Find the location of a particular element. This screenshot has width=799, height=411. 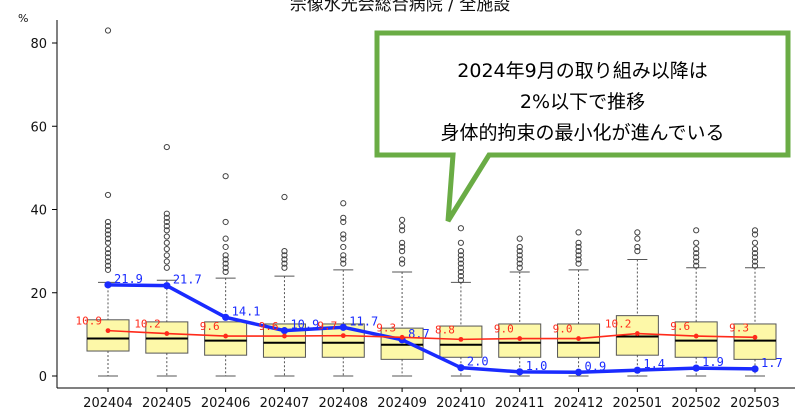

series-line-red is located at coordinates (431, 335).